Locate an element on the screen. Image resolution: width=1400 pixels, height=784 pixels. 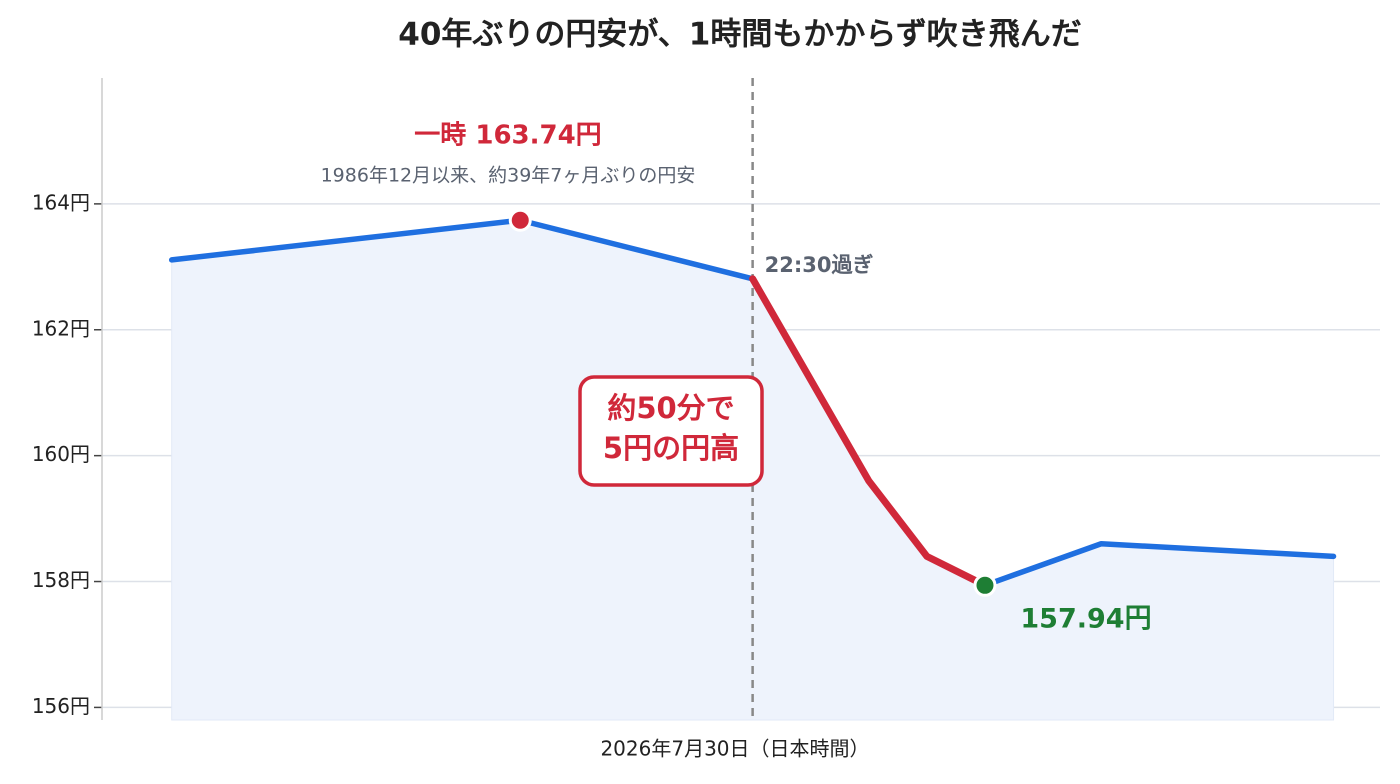
low-label: 157.94円 is located at coordinates (1085, 619).